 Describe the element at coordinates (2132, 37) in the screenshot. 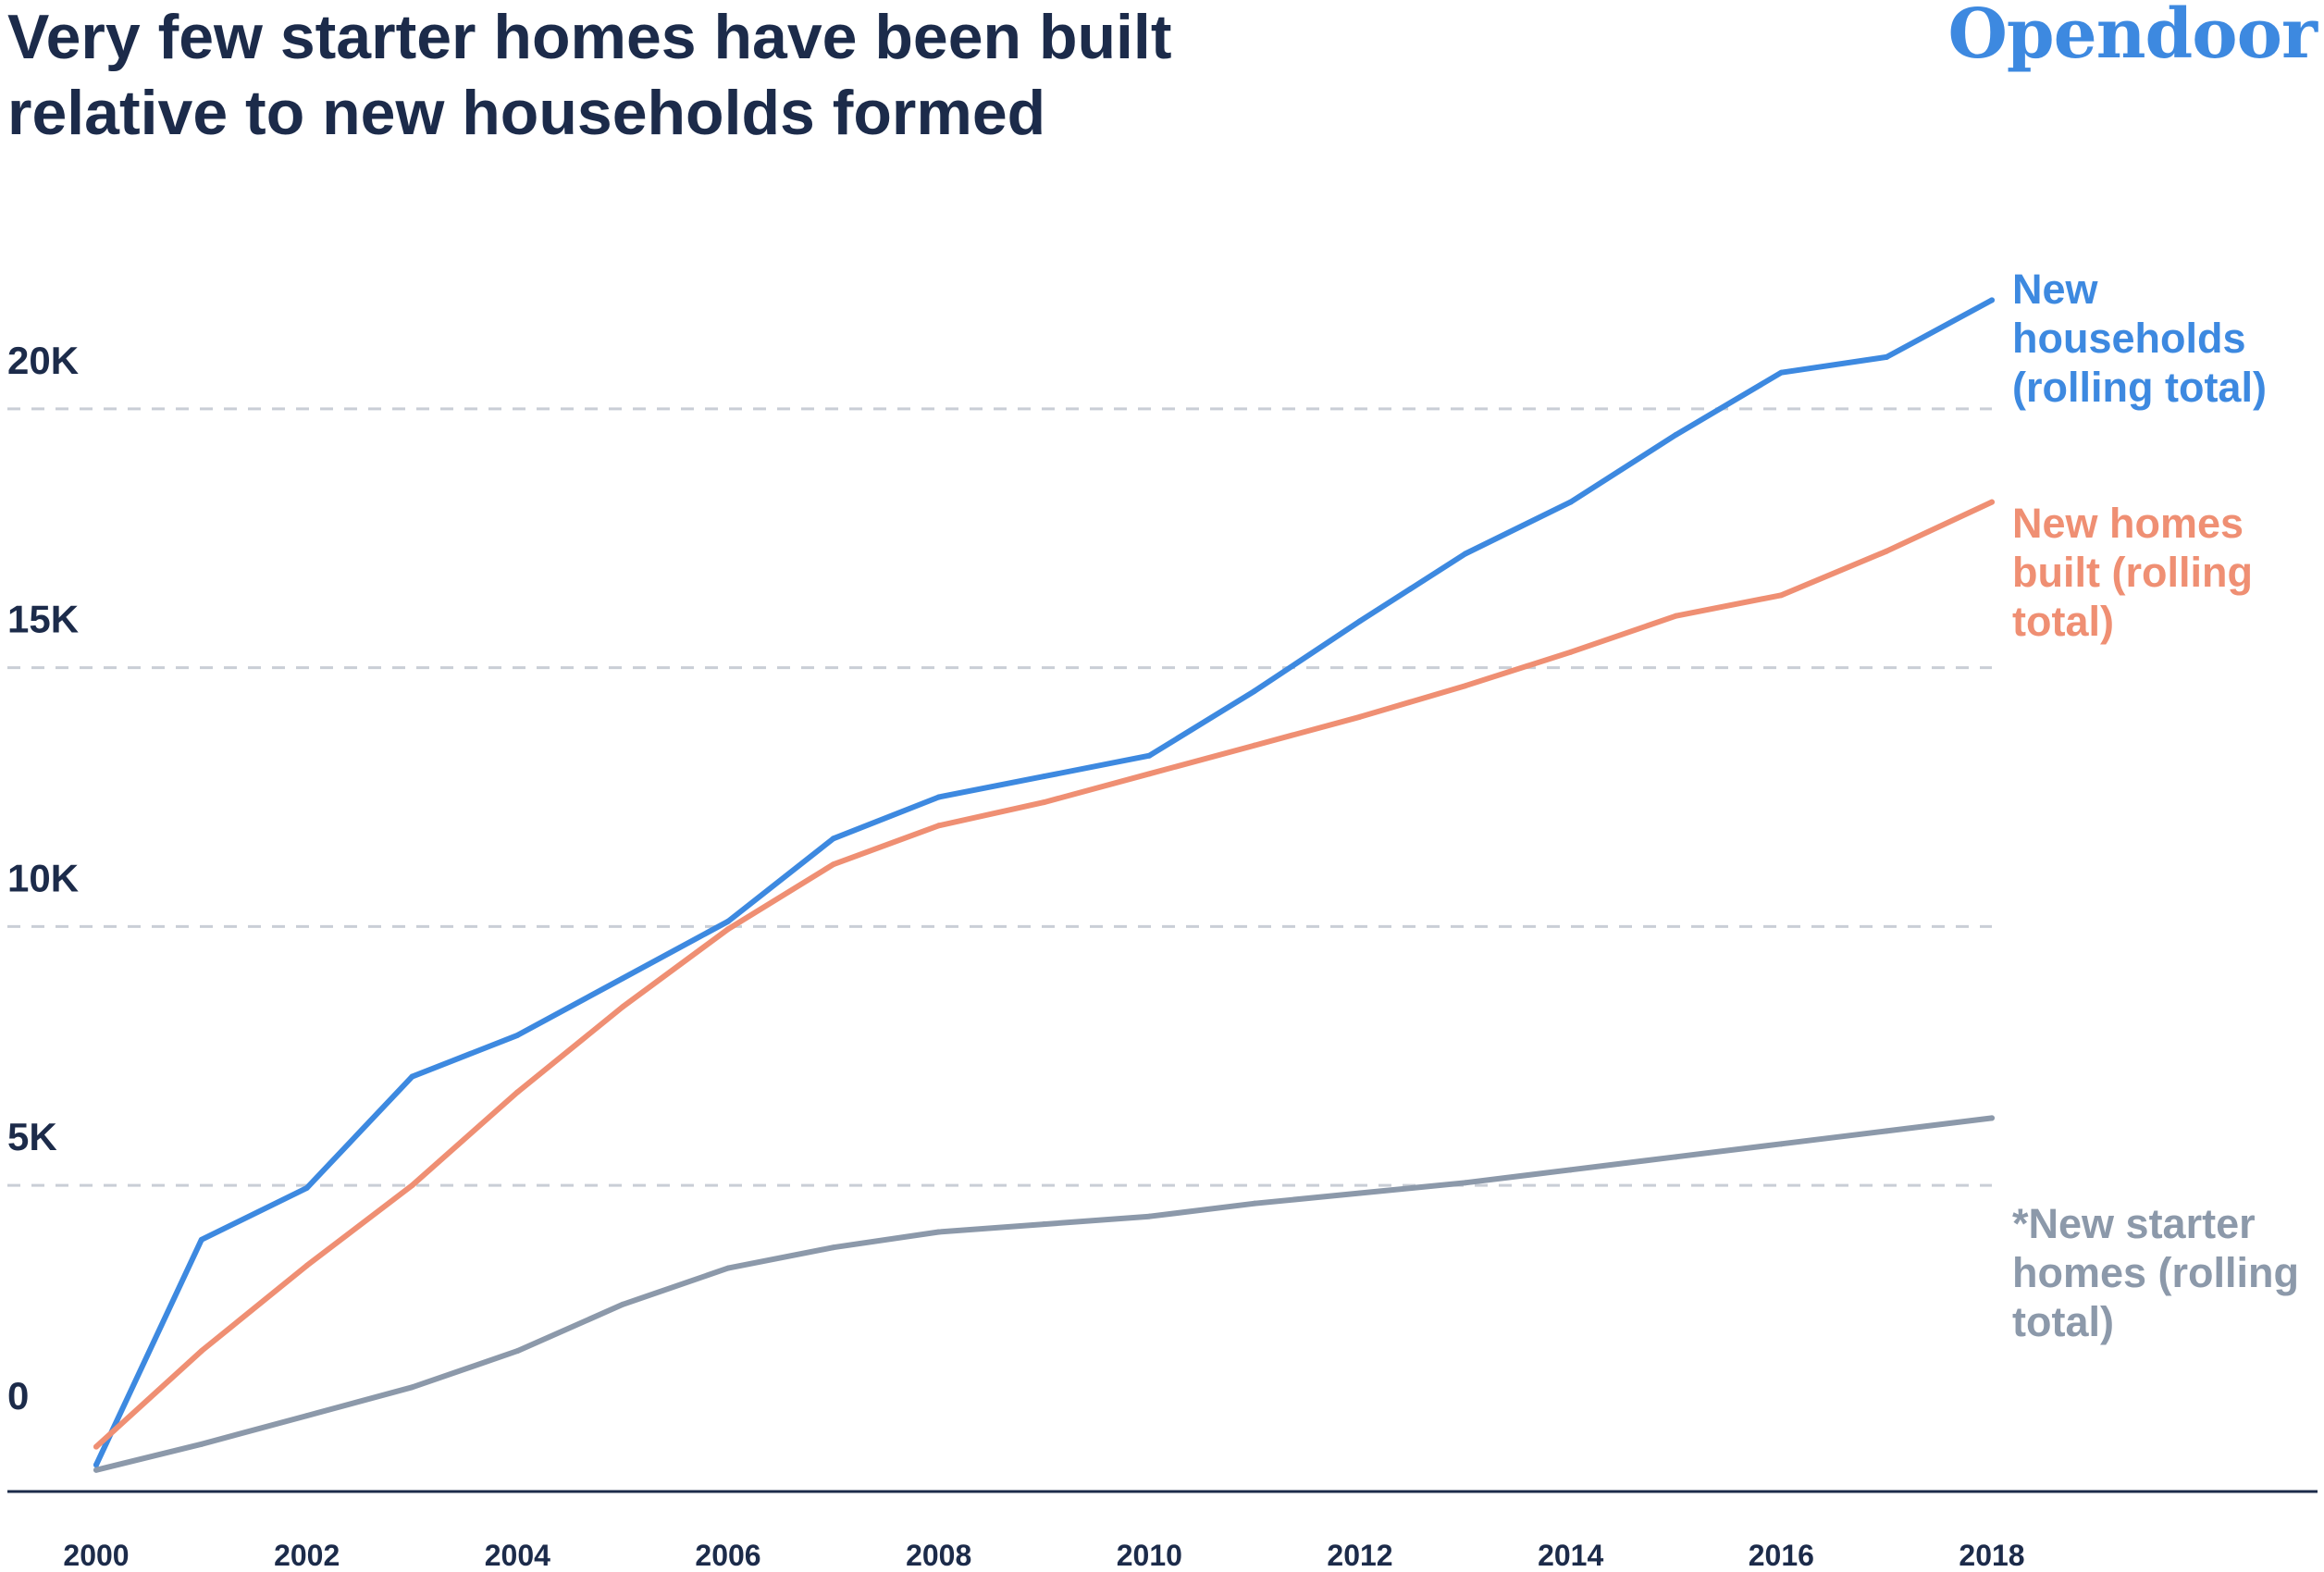

I see `opendoor-logo: Opendoor` at that location.